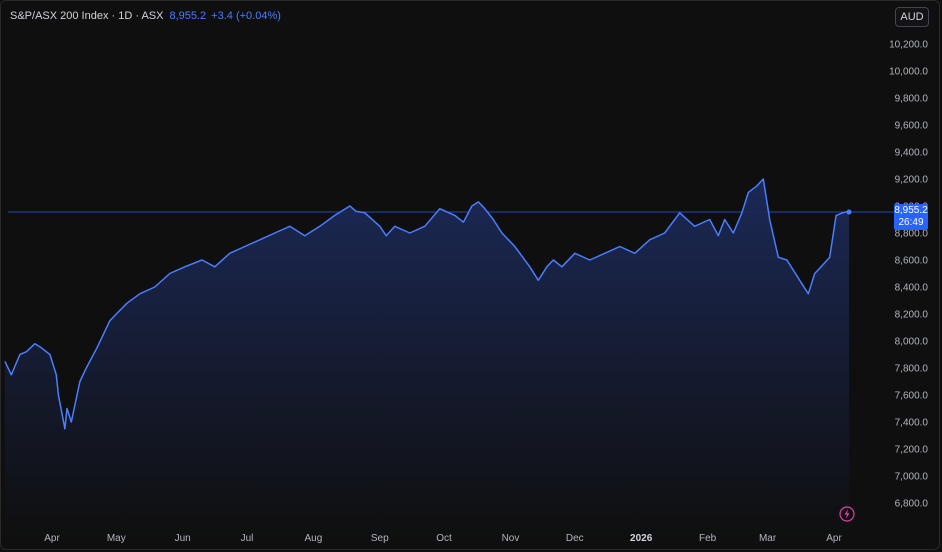  Describe the element at coordinates (183, 538) in the screenshot. I see `x-tick-label: Jun` at that location.